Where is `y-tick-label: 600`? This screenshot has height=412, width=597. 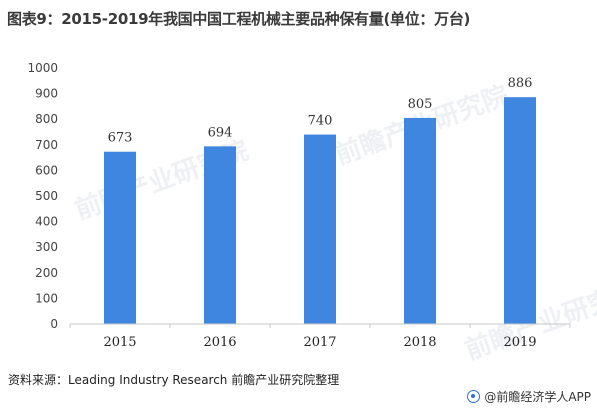 y-tick-label: 600 is located at coordinates (46, 170).